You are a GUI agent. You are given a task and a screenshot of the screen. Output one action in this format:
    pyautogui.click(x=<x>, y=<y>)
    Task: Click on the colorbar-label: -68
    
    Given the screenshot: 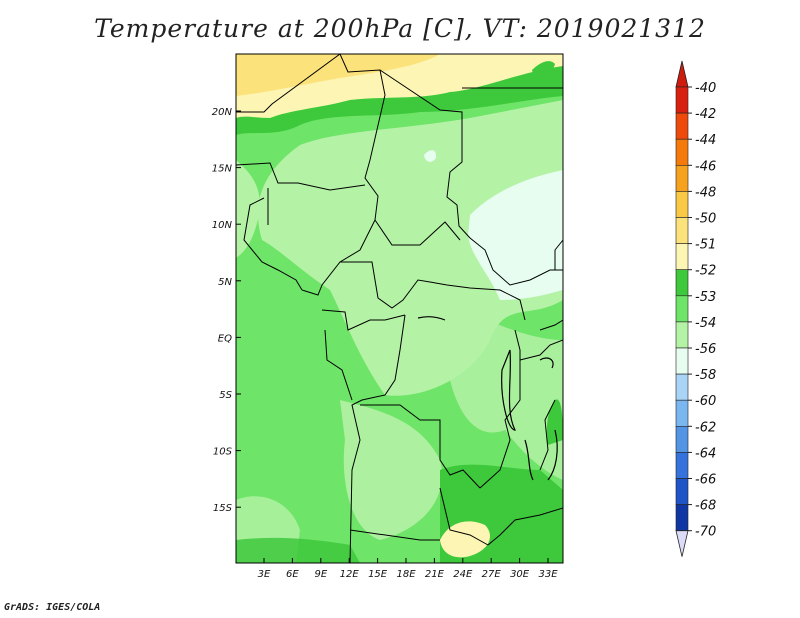 What is the action you would take?
    pyautogui.click(x=705, y=506)
    